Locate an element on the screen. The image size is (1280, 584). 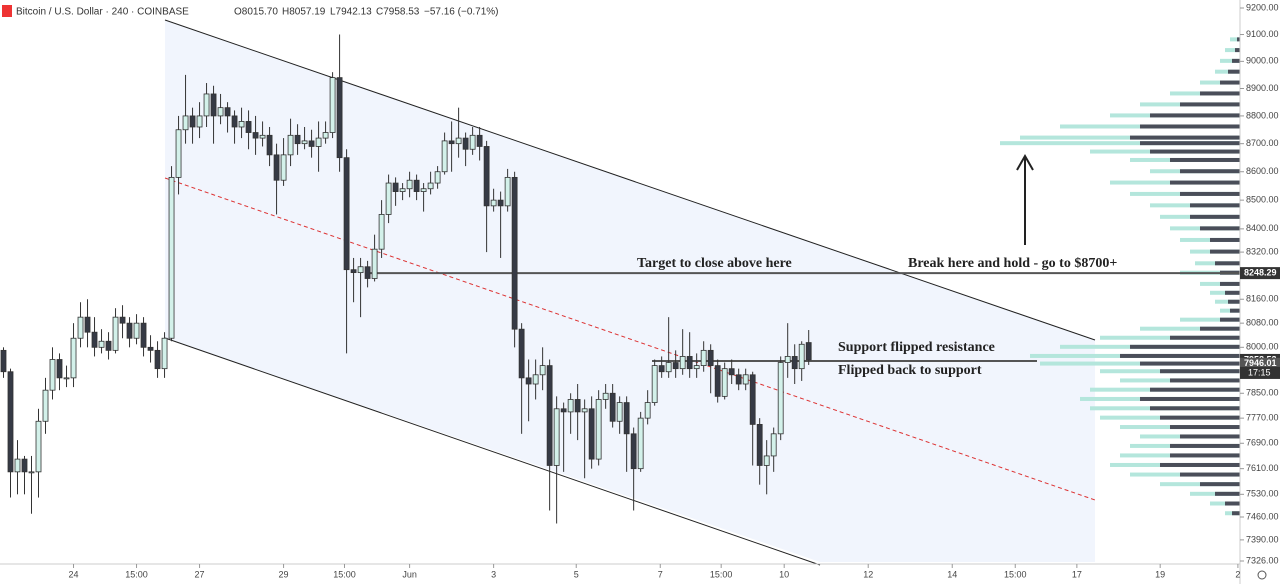
settings-icon is located at coordinates (1262, 575).